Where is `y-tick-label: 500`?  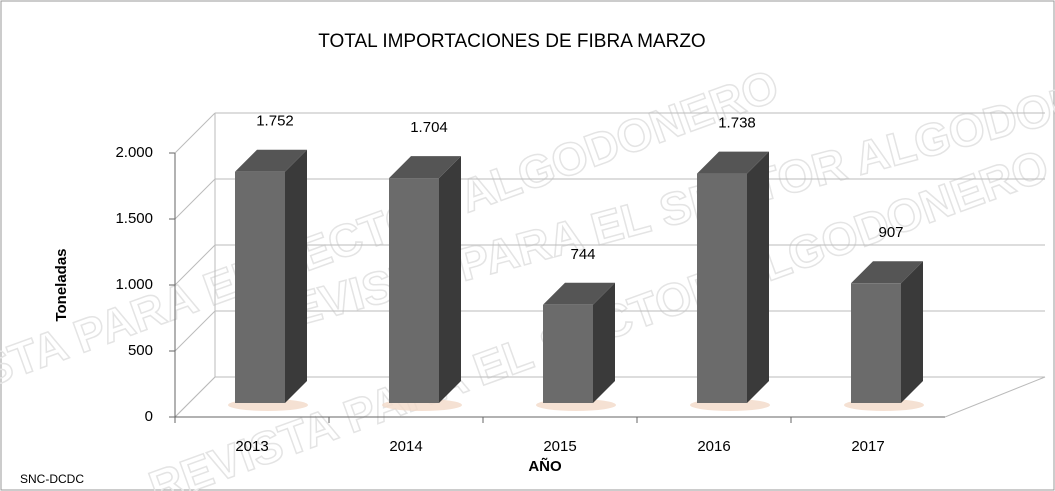 y-tick-label: 500 is located at coordinates (140, 350).